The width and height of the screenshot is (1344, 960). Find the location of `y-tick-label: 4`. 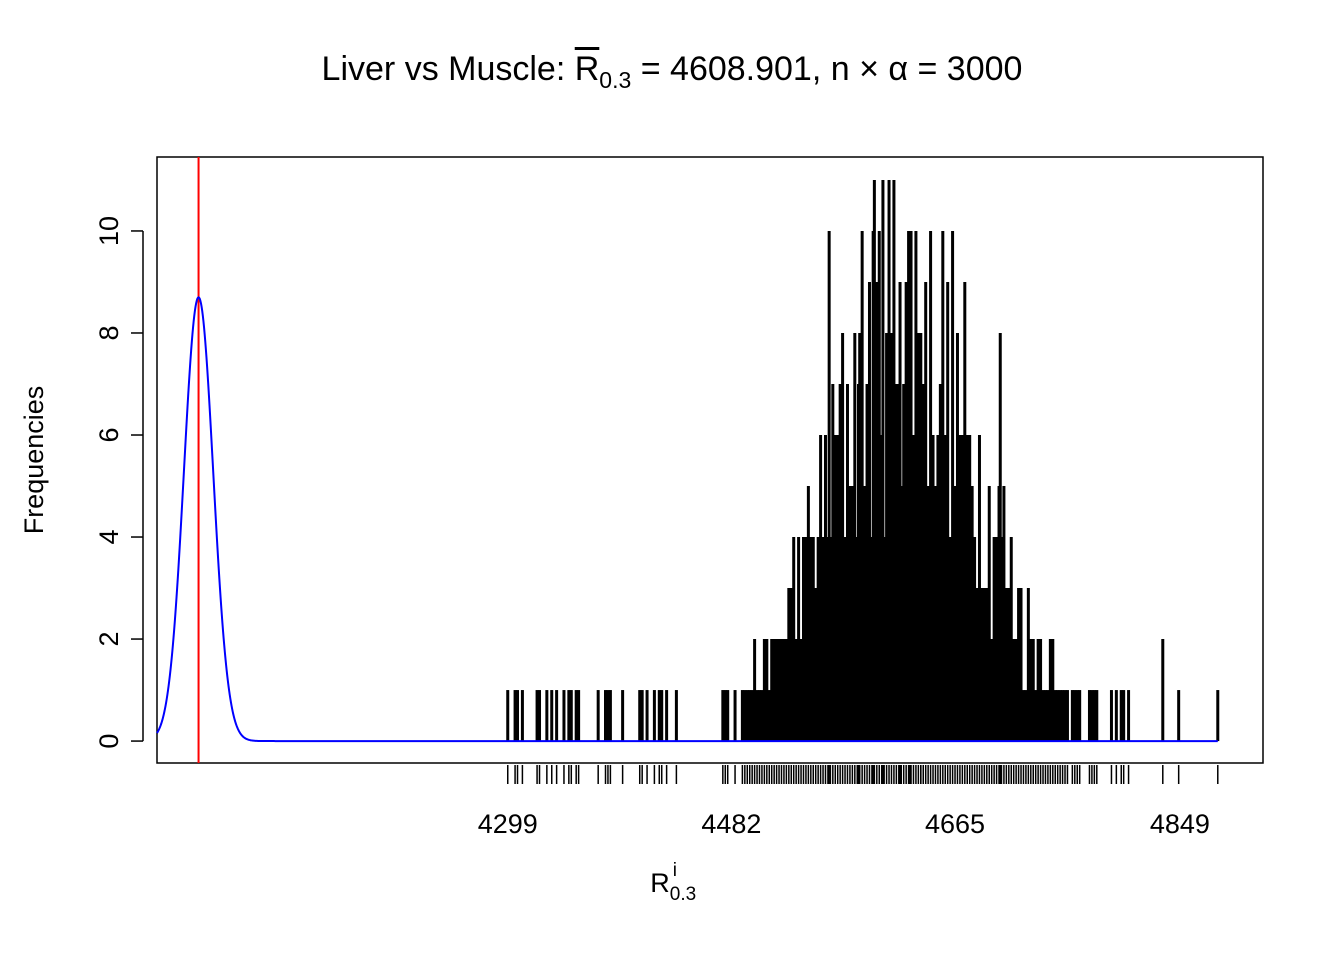

y-tick-label: 4 is located at coordinates (109, 537).